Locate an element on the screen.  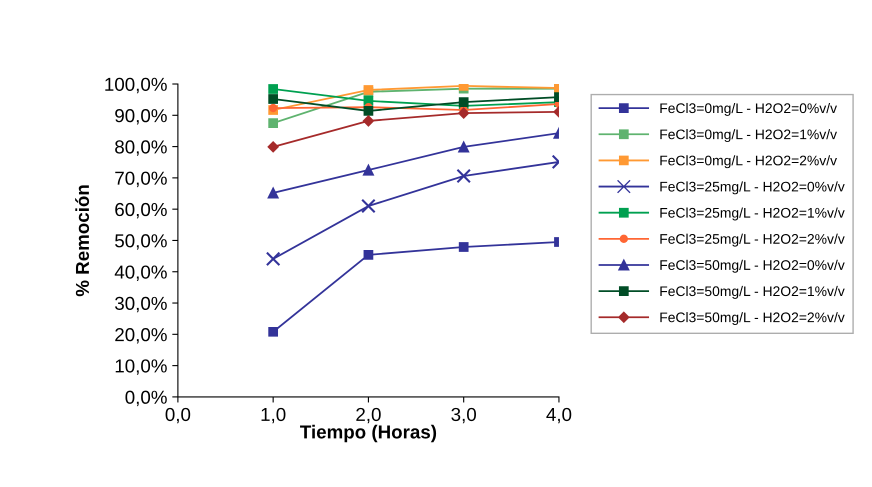
y-tick-label: 80,0% is located at coordinates (141, 148).